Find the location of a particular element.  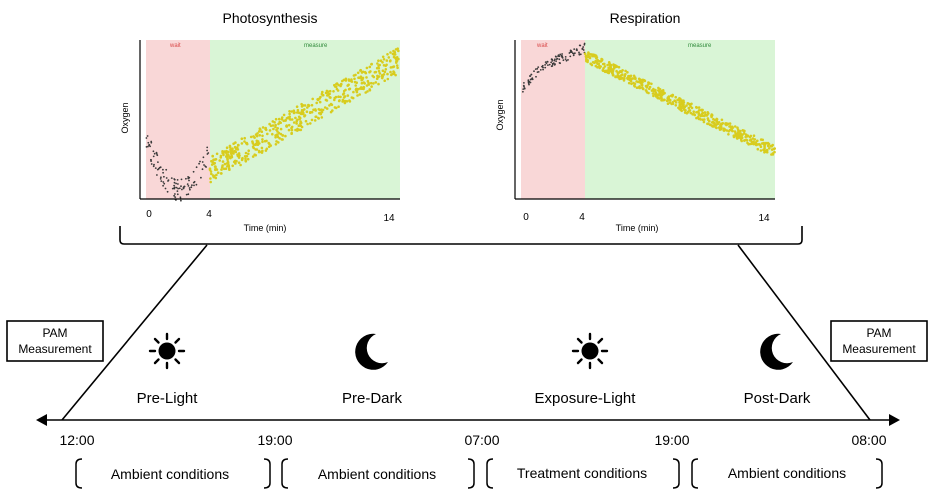

measure-phase-label: measure is located at coordinates (316, 46).